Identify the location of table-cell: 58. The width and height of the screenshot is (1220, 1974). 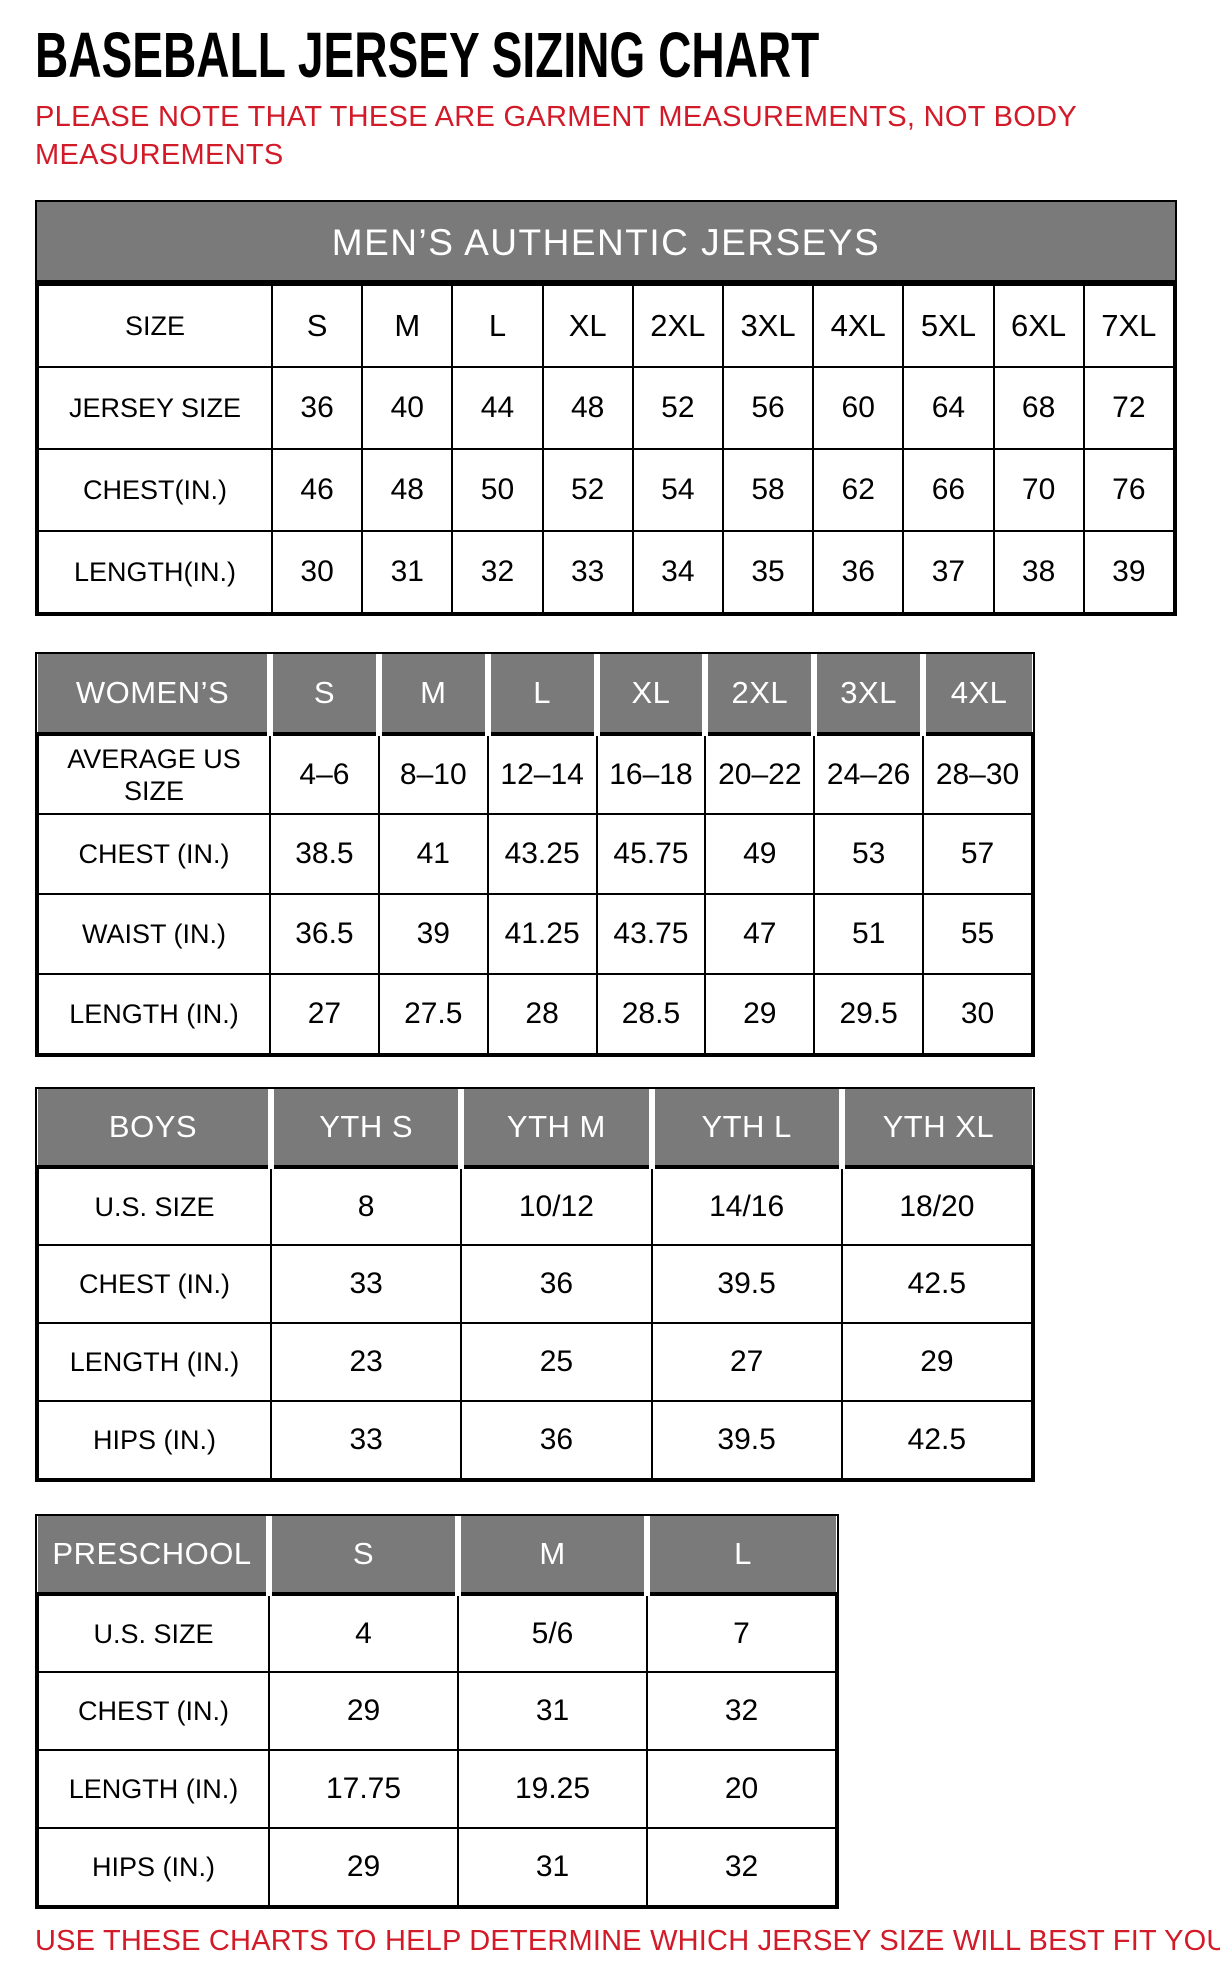
(768, 490).